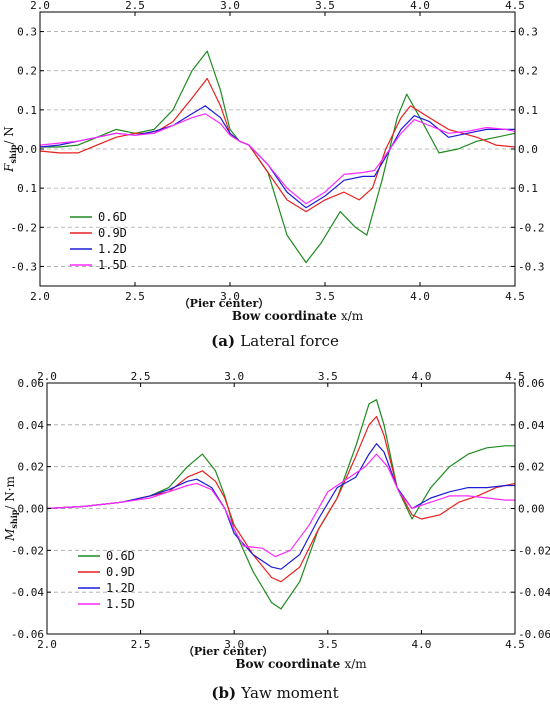  What do you see at coordinates (10, 149) in the screenshot?
I see `y-axis-label: Fship/ N` at bounding box center [10, 149].